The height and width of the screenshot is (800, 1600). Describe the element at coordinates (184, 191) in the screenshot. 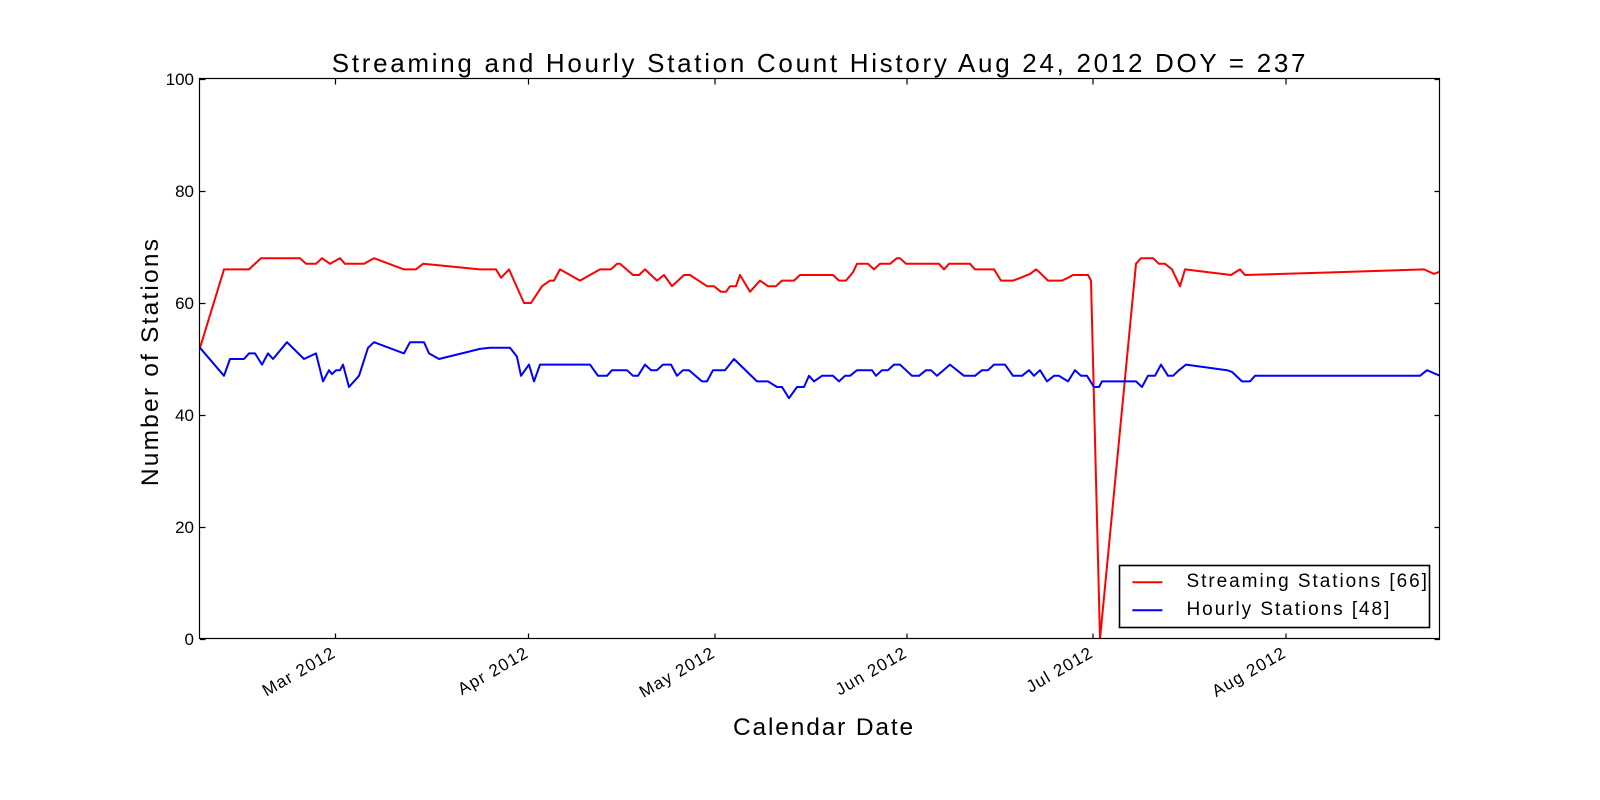

I see `svg-text: 80` at that location.